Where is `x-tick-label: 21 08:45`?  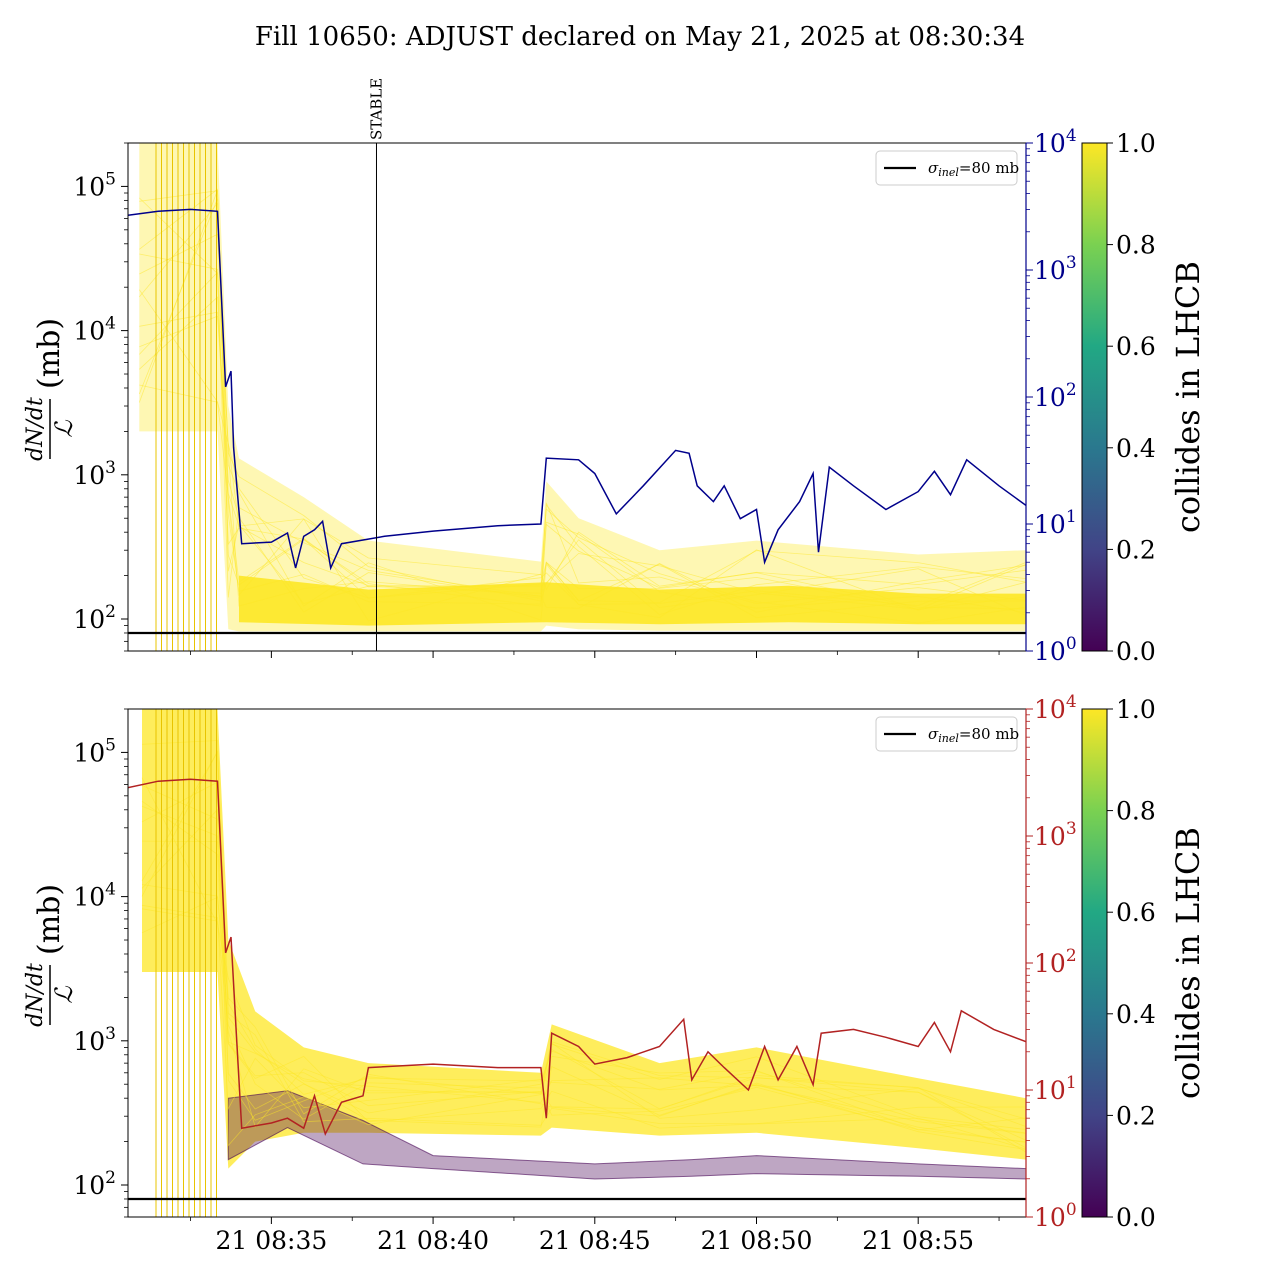
x-tick-label: 21 08:45 is located at coordinates (595, 1240).